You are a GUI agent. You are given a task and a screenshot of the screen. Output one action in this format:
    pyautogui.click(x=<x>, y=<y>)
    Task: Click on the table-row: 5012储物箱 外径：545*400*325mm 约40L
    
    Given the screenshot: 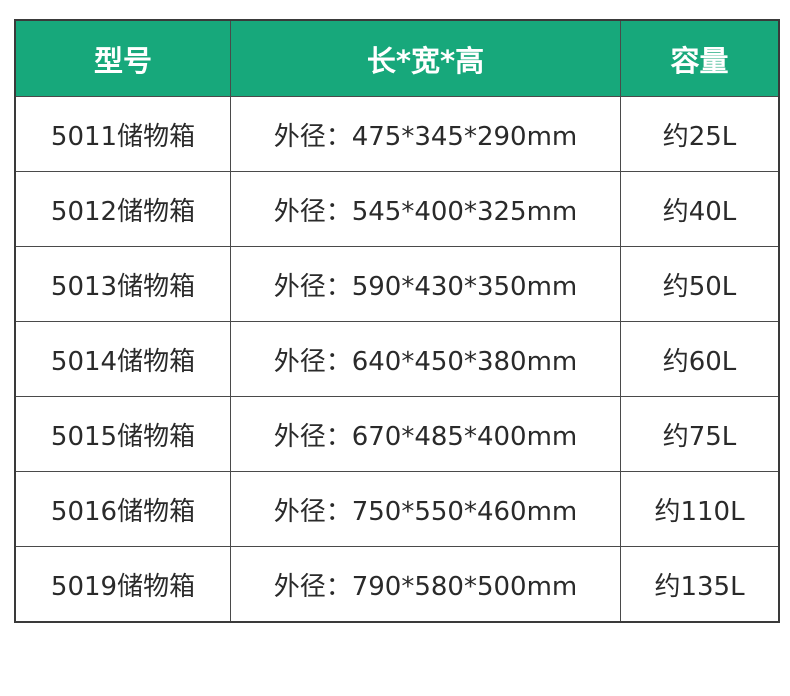 What is the action you would take?
    pyautogui.click(x=397, y=209)
    